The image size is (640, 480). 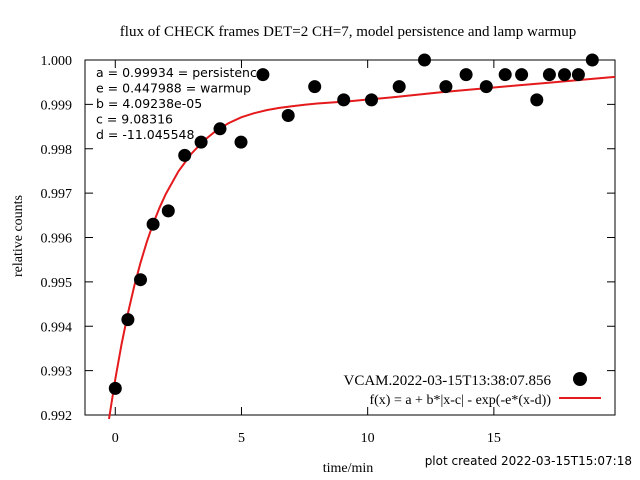 I want to click on parameter-annotation: e = 0.447988 = warmup, so click(x=173, y=88).